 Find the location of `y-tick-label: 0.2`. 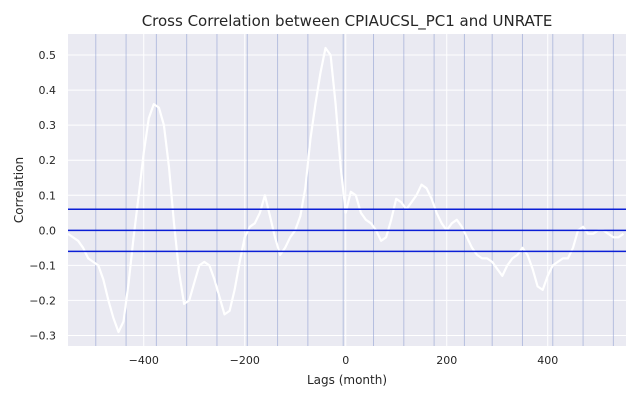

y-tick-label: 0.2 is located at coordinates (48, 160).